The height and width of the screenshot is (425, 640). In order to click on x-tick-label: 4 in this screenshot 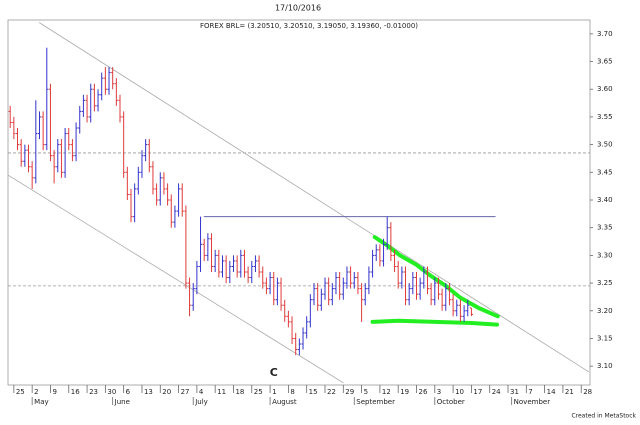, I will do `click(201, 392)`.